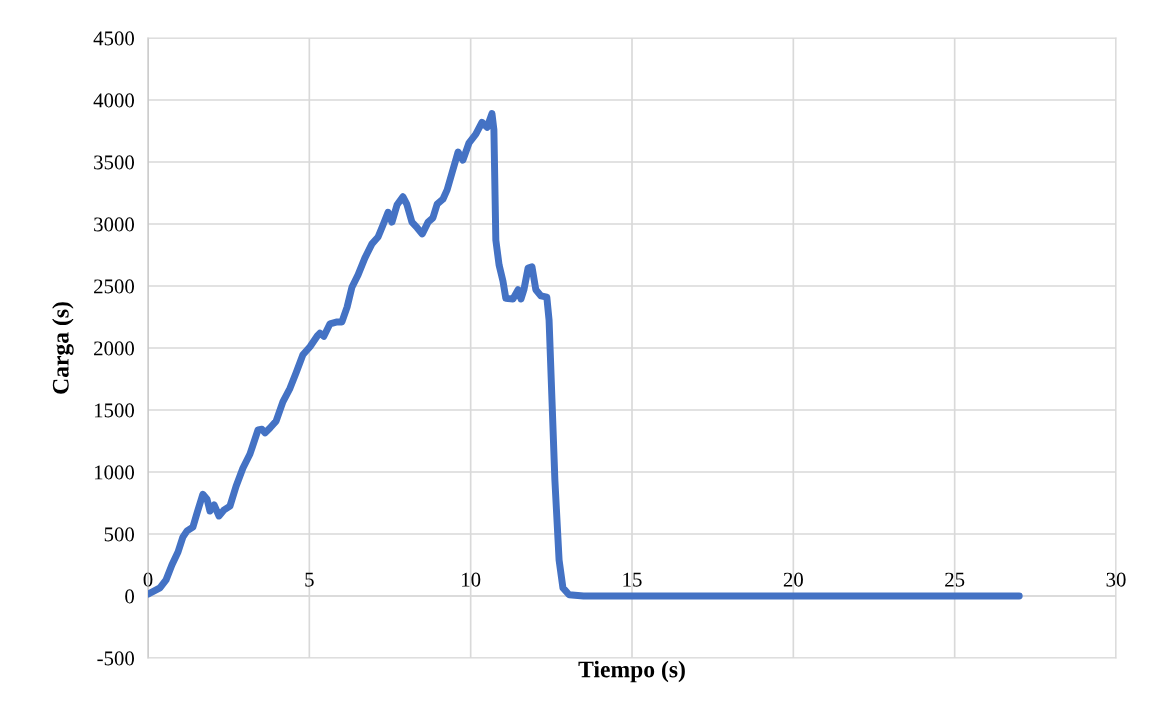  I want to click on x-tick-label: 20, so click(793, 579).